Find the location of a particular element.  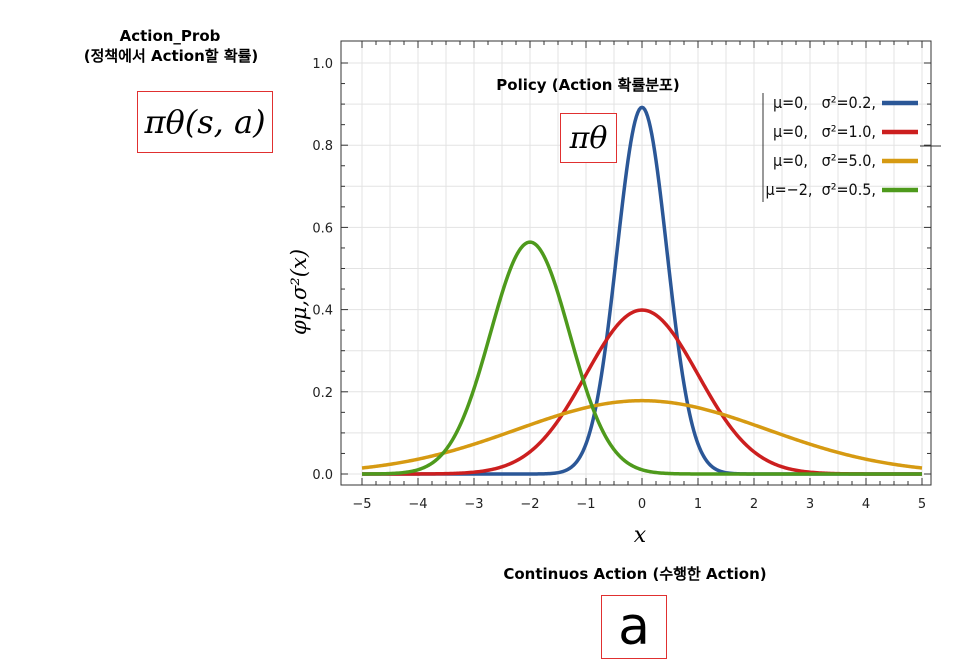

action-prob-subtitle: (정책에서 Action할 확률) is located at coordinates (171, 56).